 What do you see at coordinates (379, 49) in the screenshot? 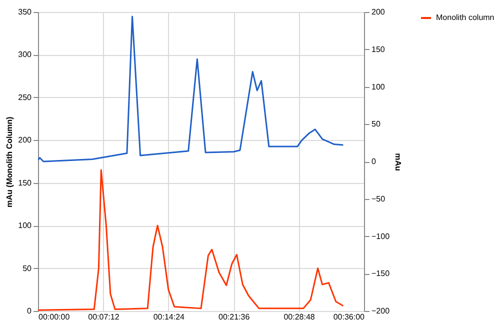
I see `y2-tick-label: 150` at bounding box center [379, 49].